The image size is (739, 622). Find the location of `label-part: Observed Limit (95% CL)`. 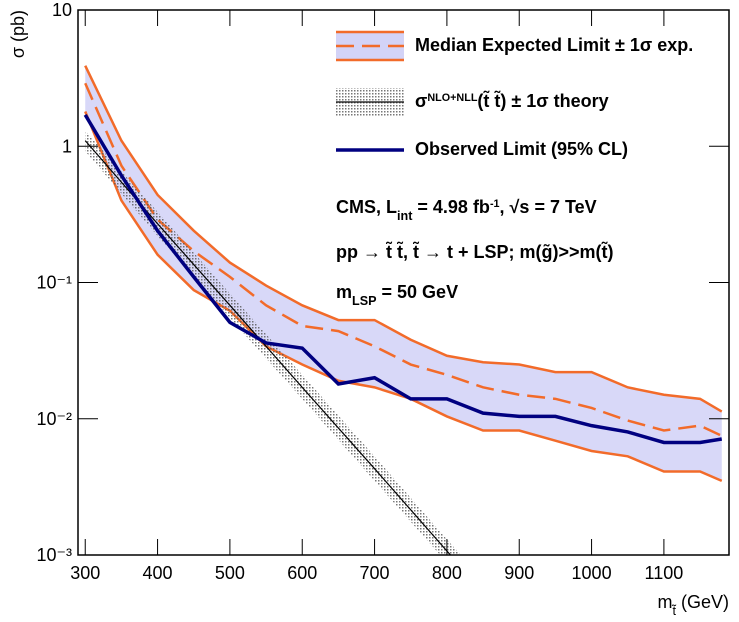

label-part: Observed Limit (95% CL) is located at coordinates (521, 149).